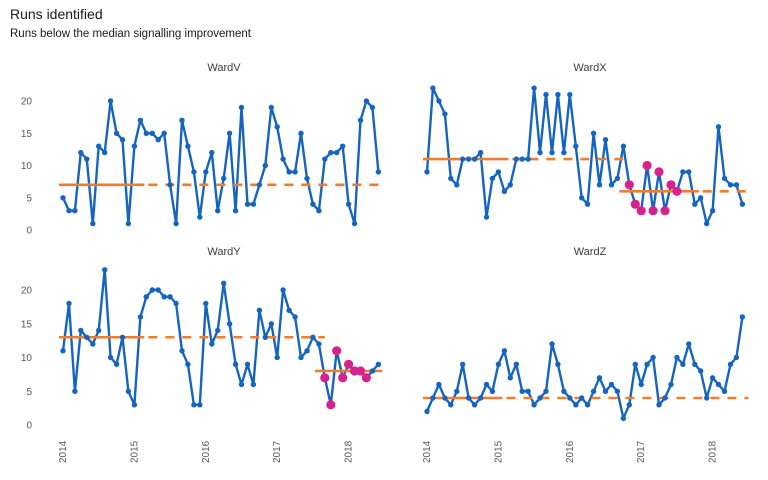 The height and width of the screenshot is (480, 768). I want to click on y-axis-tick-label: 10, so click(27, 358).